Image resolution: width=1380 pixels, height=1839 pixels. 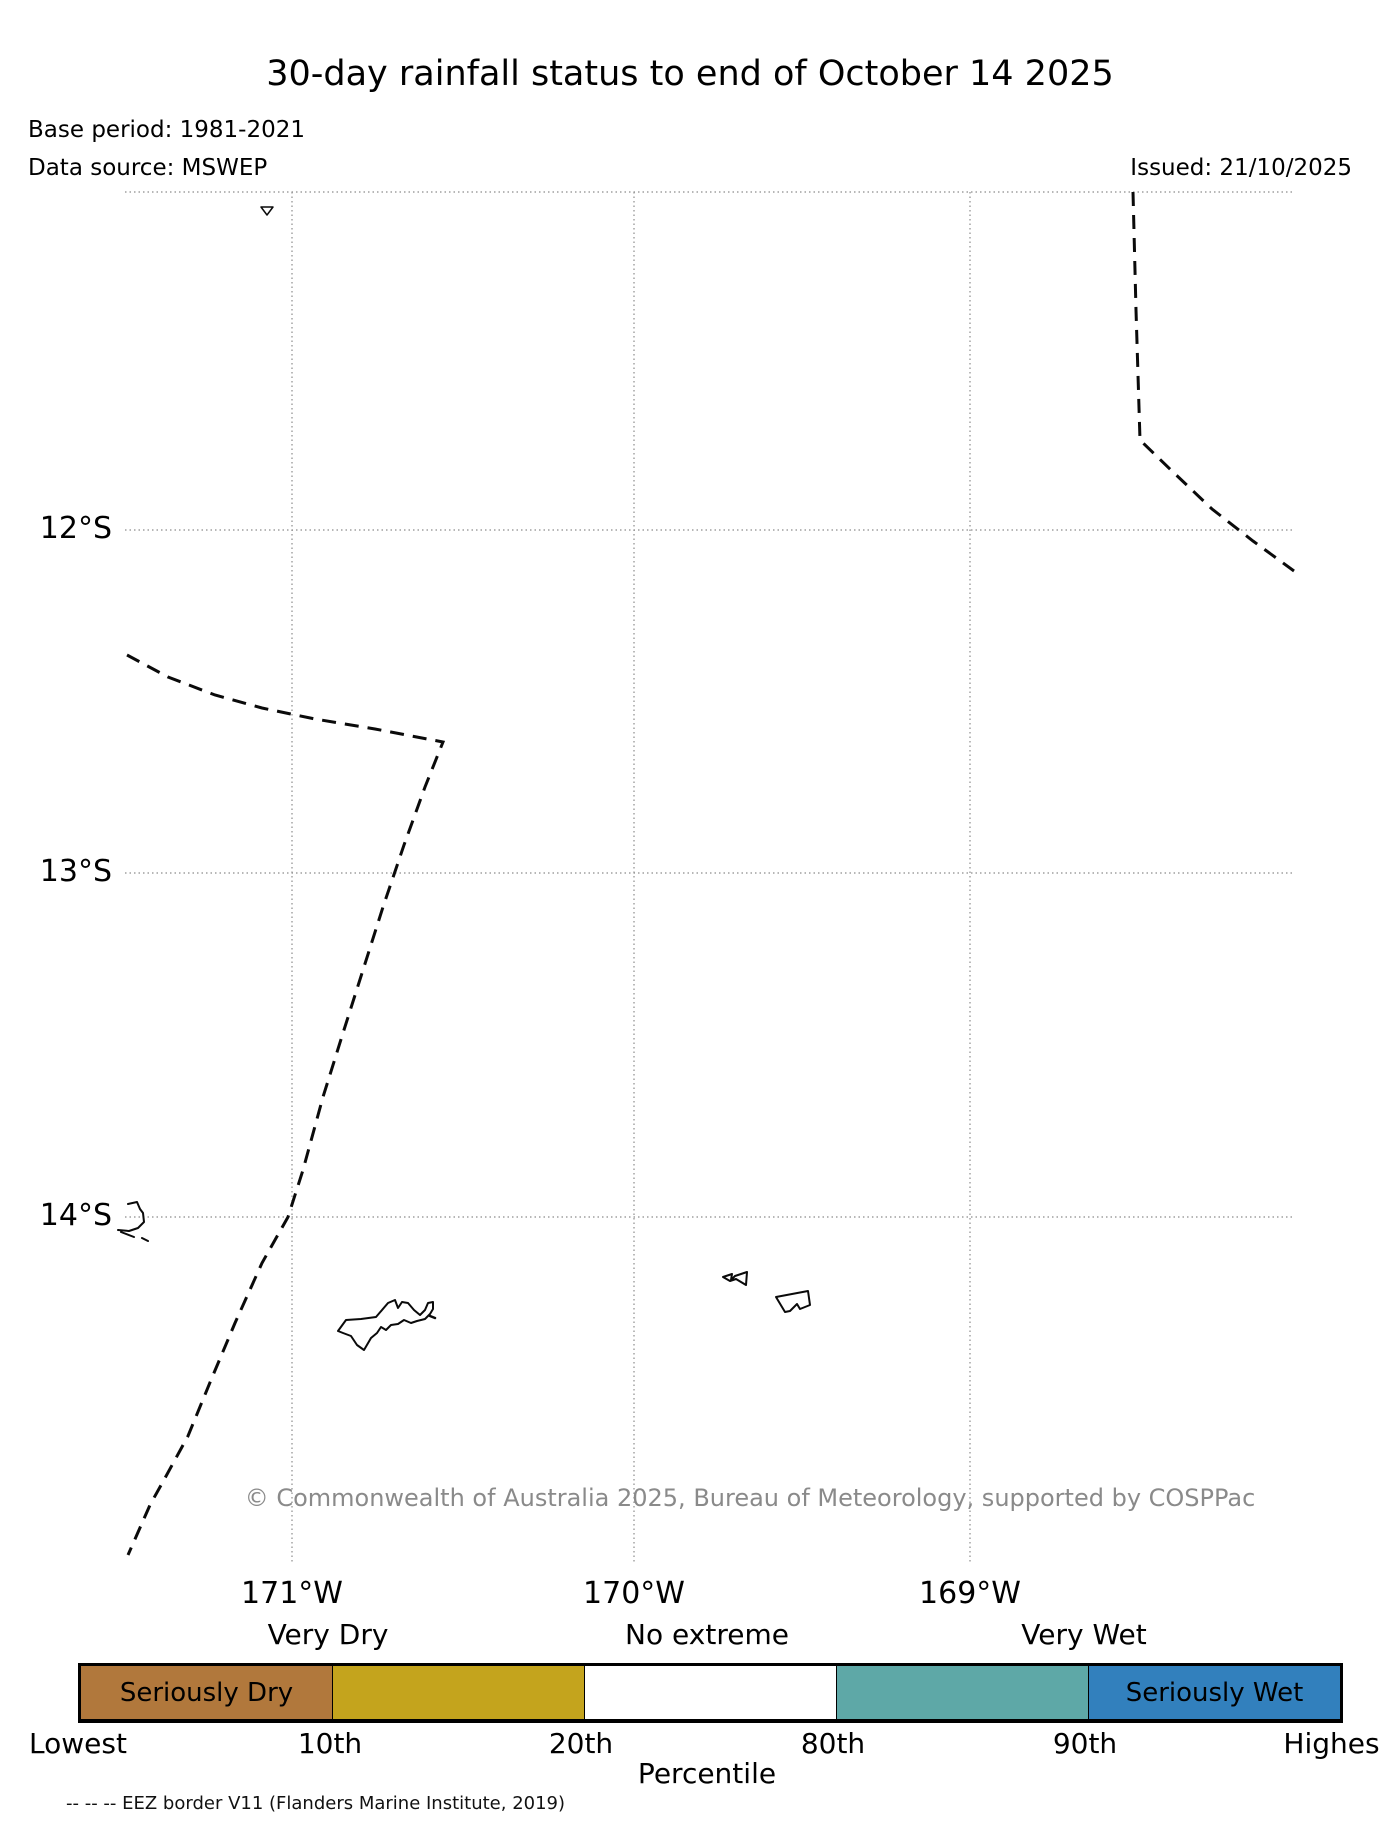 I want to click on colorbar-segment-very-dry, so click(x=458, y=1692).